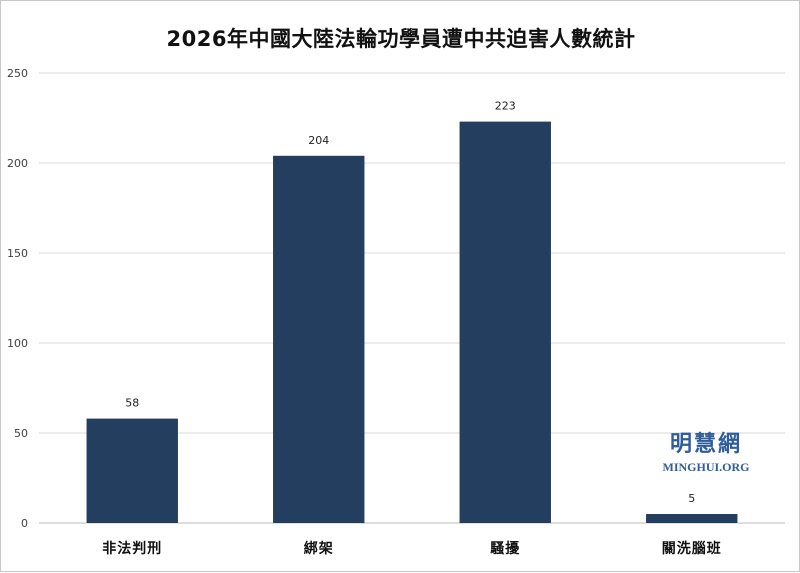 The height and width of the screenshot is (573, 800). What do you see at coordinates (706, 467) in the screenshot?
I see `watermark-en: MINGHUI.ORG` at bounding box center [706, 467].